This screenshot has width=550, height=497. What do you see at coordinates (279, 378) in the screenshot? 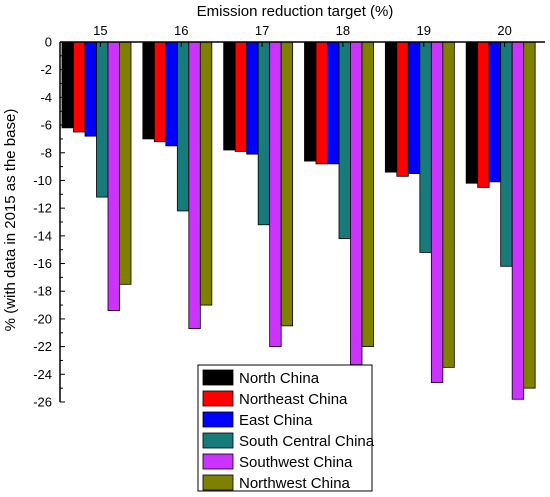
I see `legend-label-0: North China` at bounding box center [279, 378].